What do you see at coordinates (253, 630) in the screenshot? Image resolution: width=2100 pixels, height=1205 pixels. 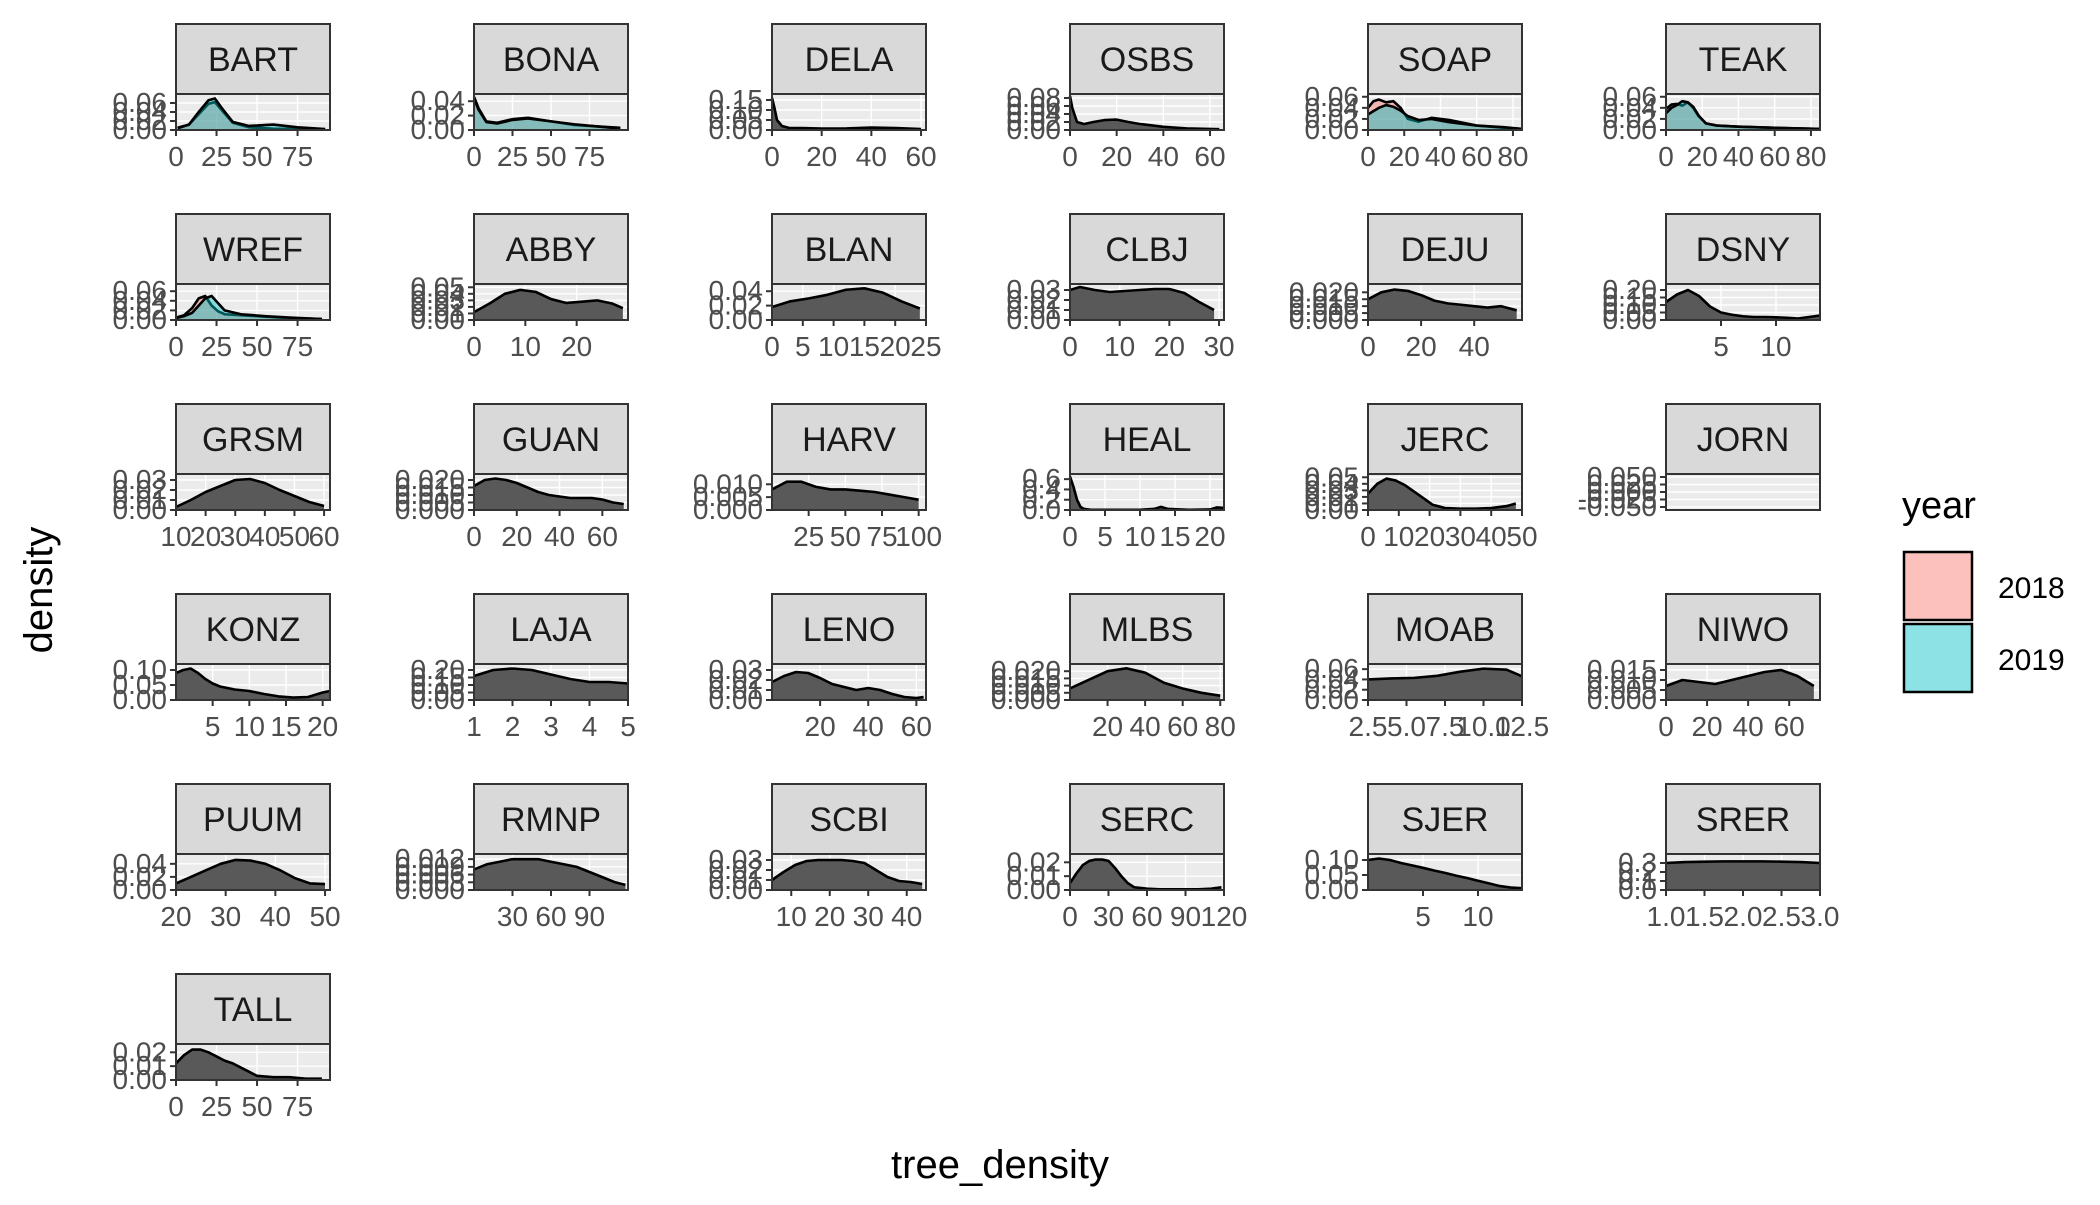 I see `facet-label: KONZ` at bounding box center [253, 630].